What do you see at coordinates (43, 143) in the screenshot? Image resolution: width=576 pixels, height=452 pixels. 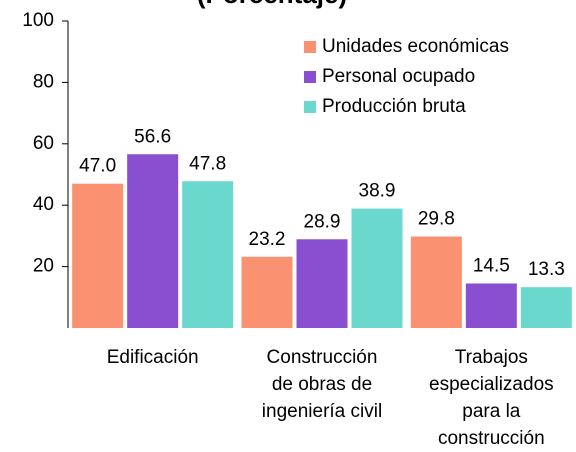 I see `y-tick-label: 60` at bounding box center [43, 143].